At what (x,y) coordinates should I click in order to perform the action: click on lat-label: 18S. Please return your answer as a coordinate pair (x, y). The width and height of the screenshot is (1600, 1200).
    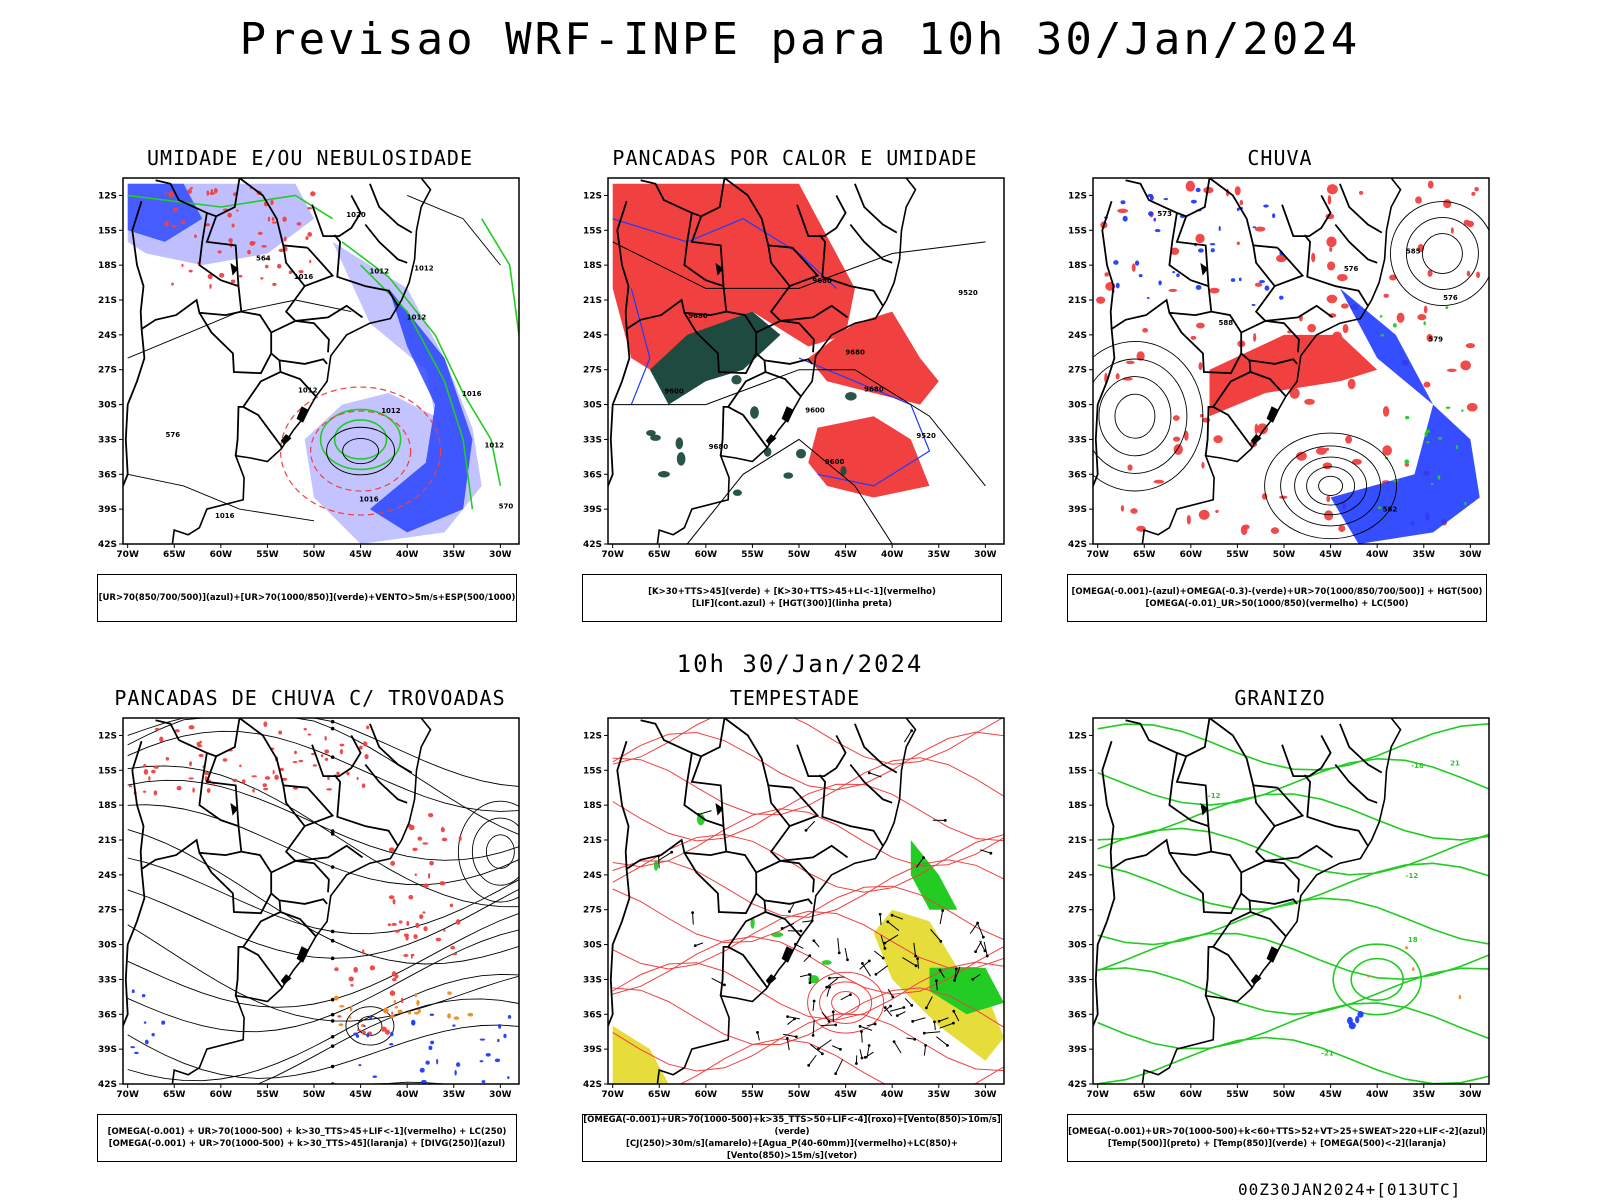
    Looking at the image, I should click on (1077, 266).